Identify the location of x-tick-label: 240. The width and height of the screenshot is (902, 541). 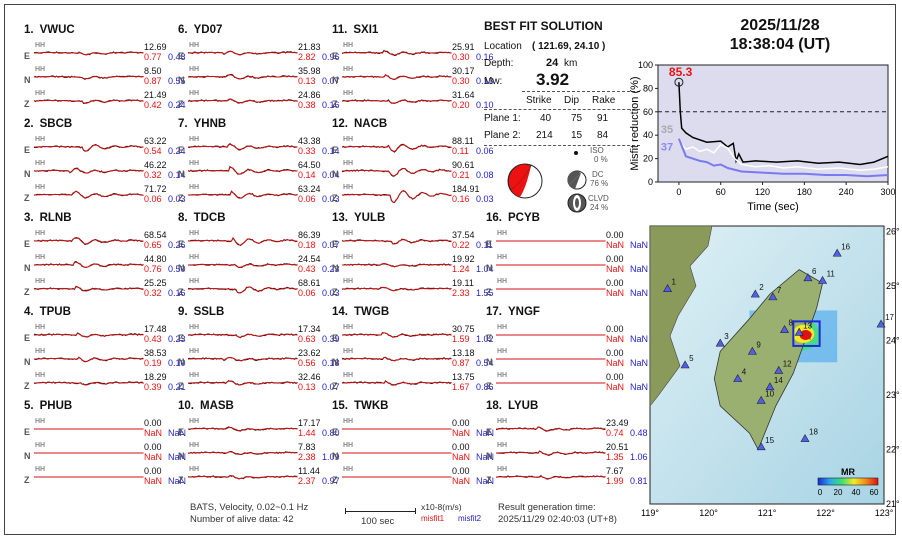
(846, 192).